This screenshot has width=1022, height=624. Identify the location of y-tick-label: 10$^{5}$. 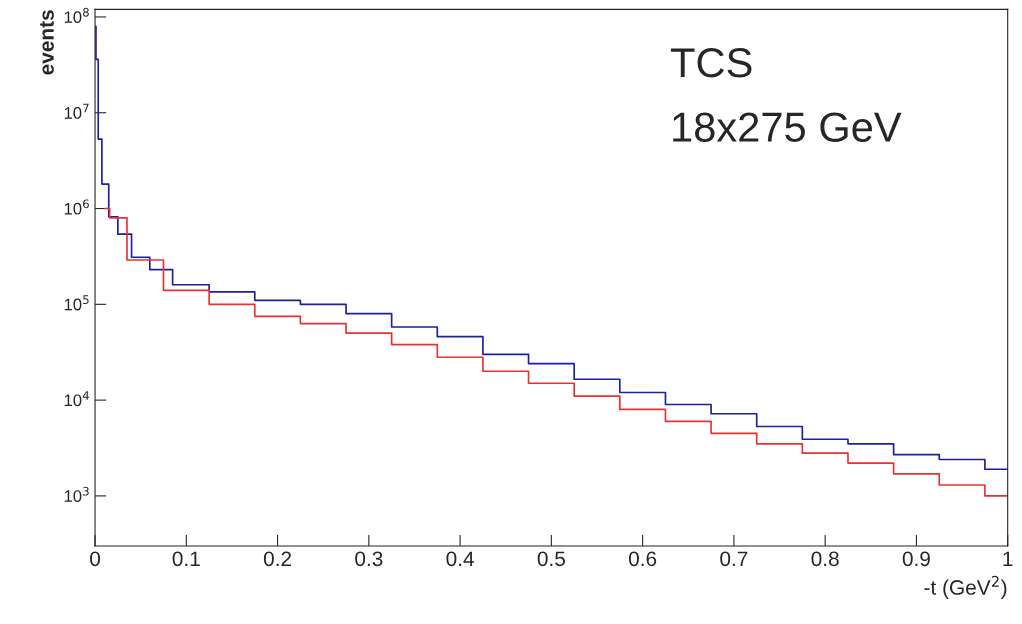
(76, 303).